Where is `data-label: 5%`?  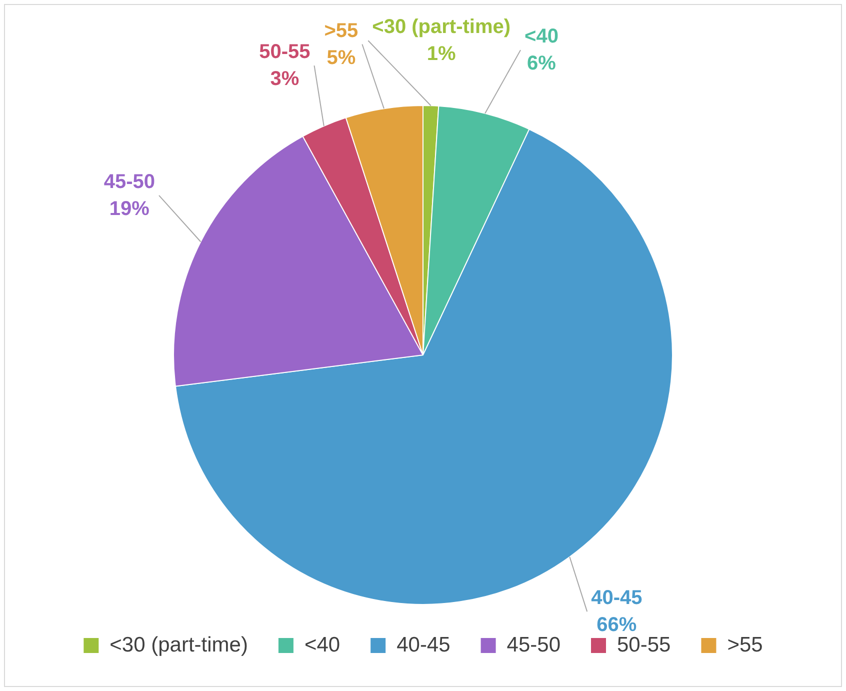
data-label: 5% is located at coordinates (341, 57).